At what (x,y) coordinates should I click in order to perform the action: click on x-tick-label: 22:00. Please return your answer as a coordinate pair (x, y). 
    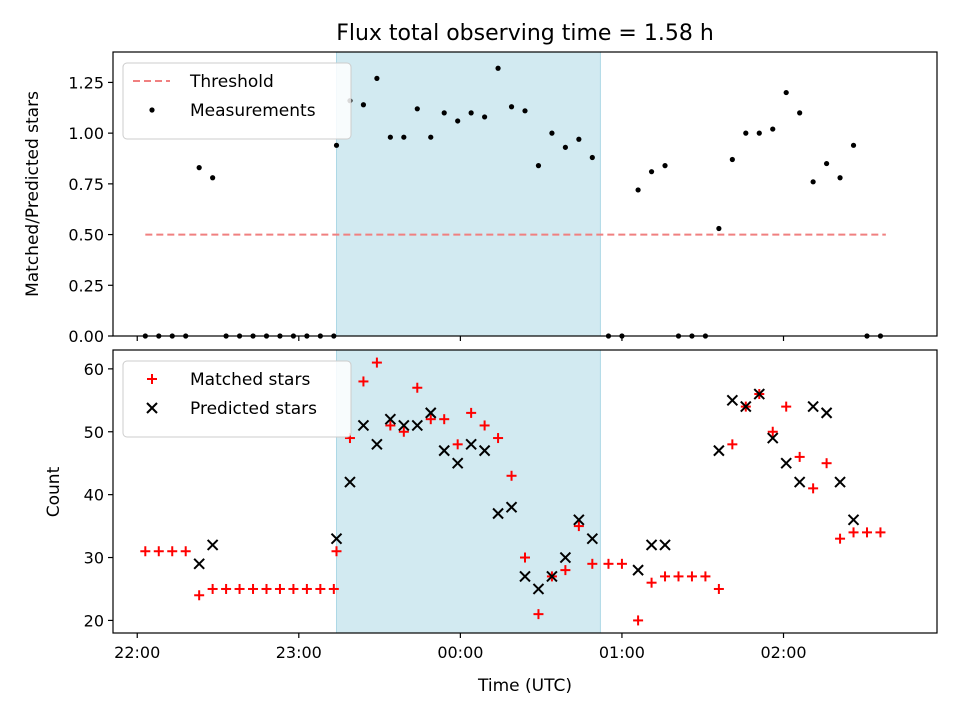
    Looking at the image, I should click on (137, 652).